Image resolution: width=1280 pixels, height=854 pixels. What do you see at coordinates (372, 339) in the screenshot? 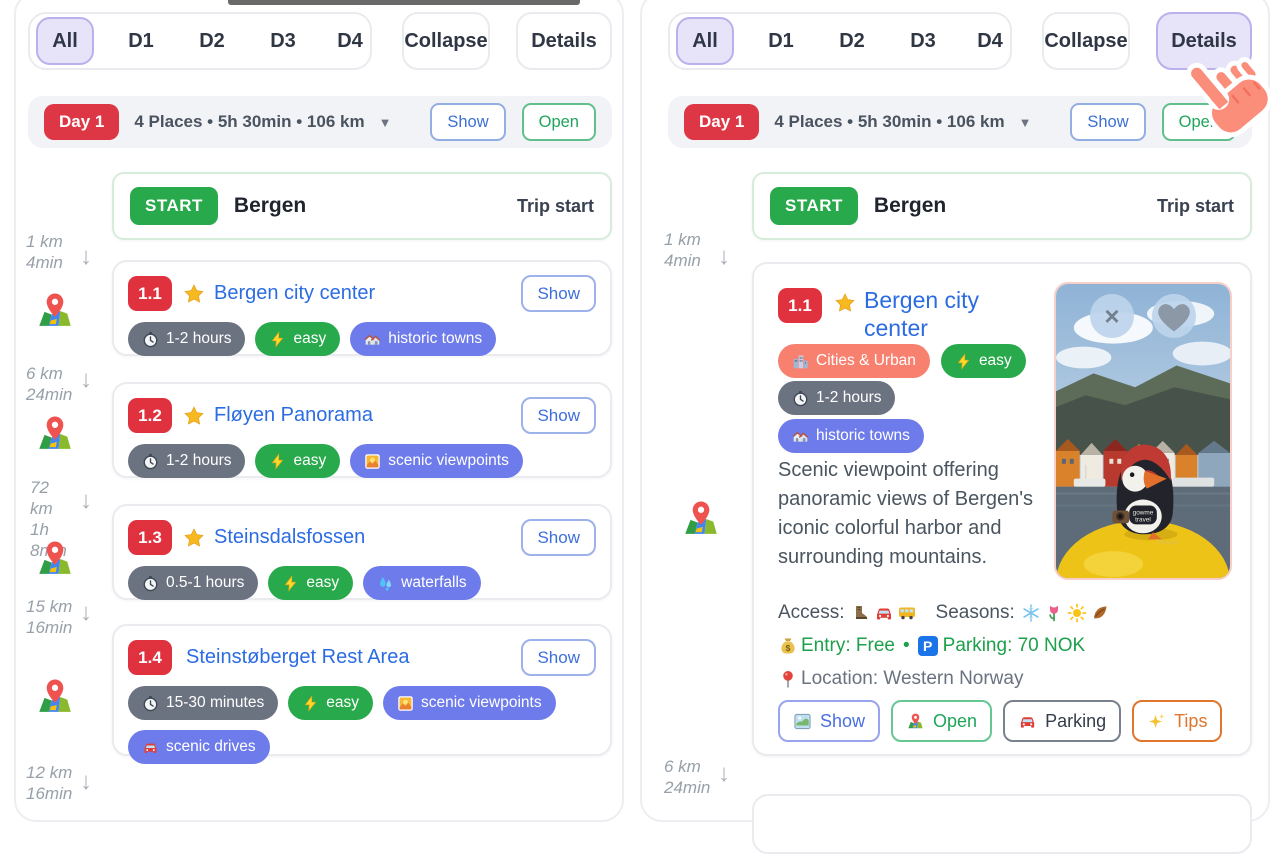
I see `houses-icon` at bounding box center [372, 339].